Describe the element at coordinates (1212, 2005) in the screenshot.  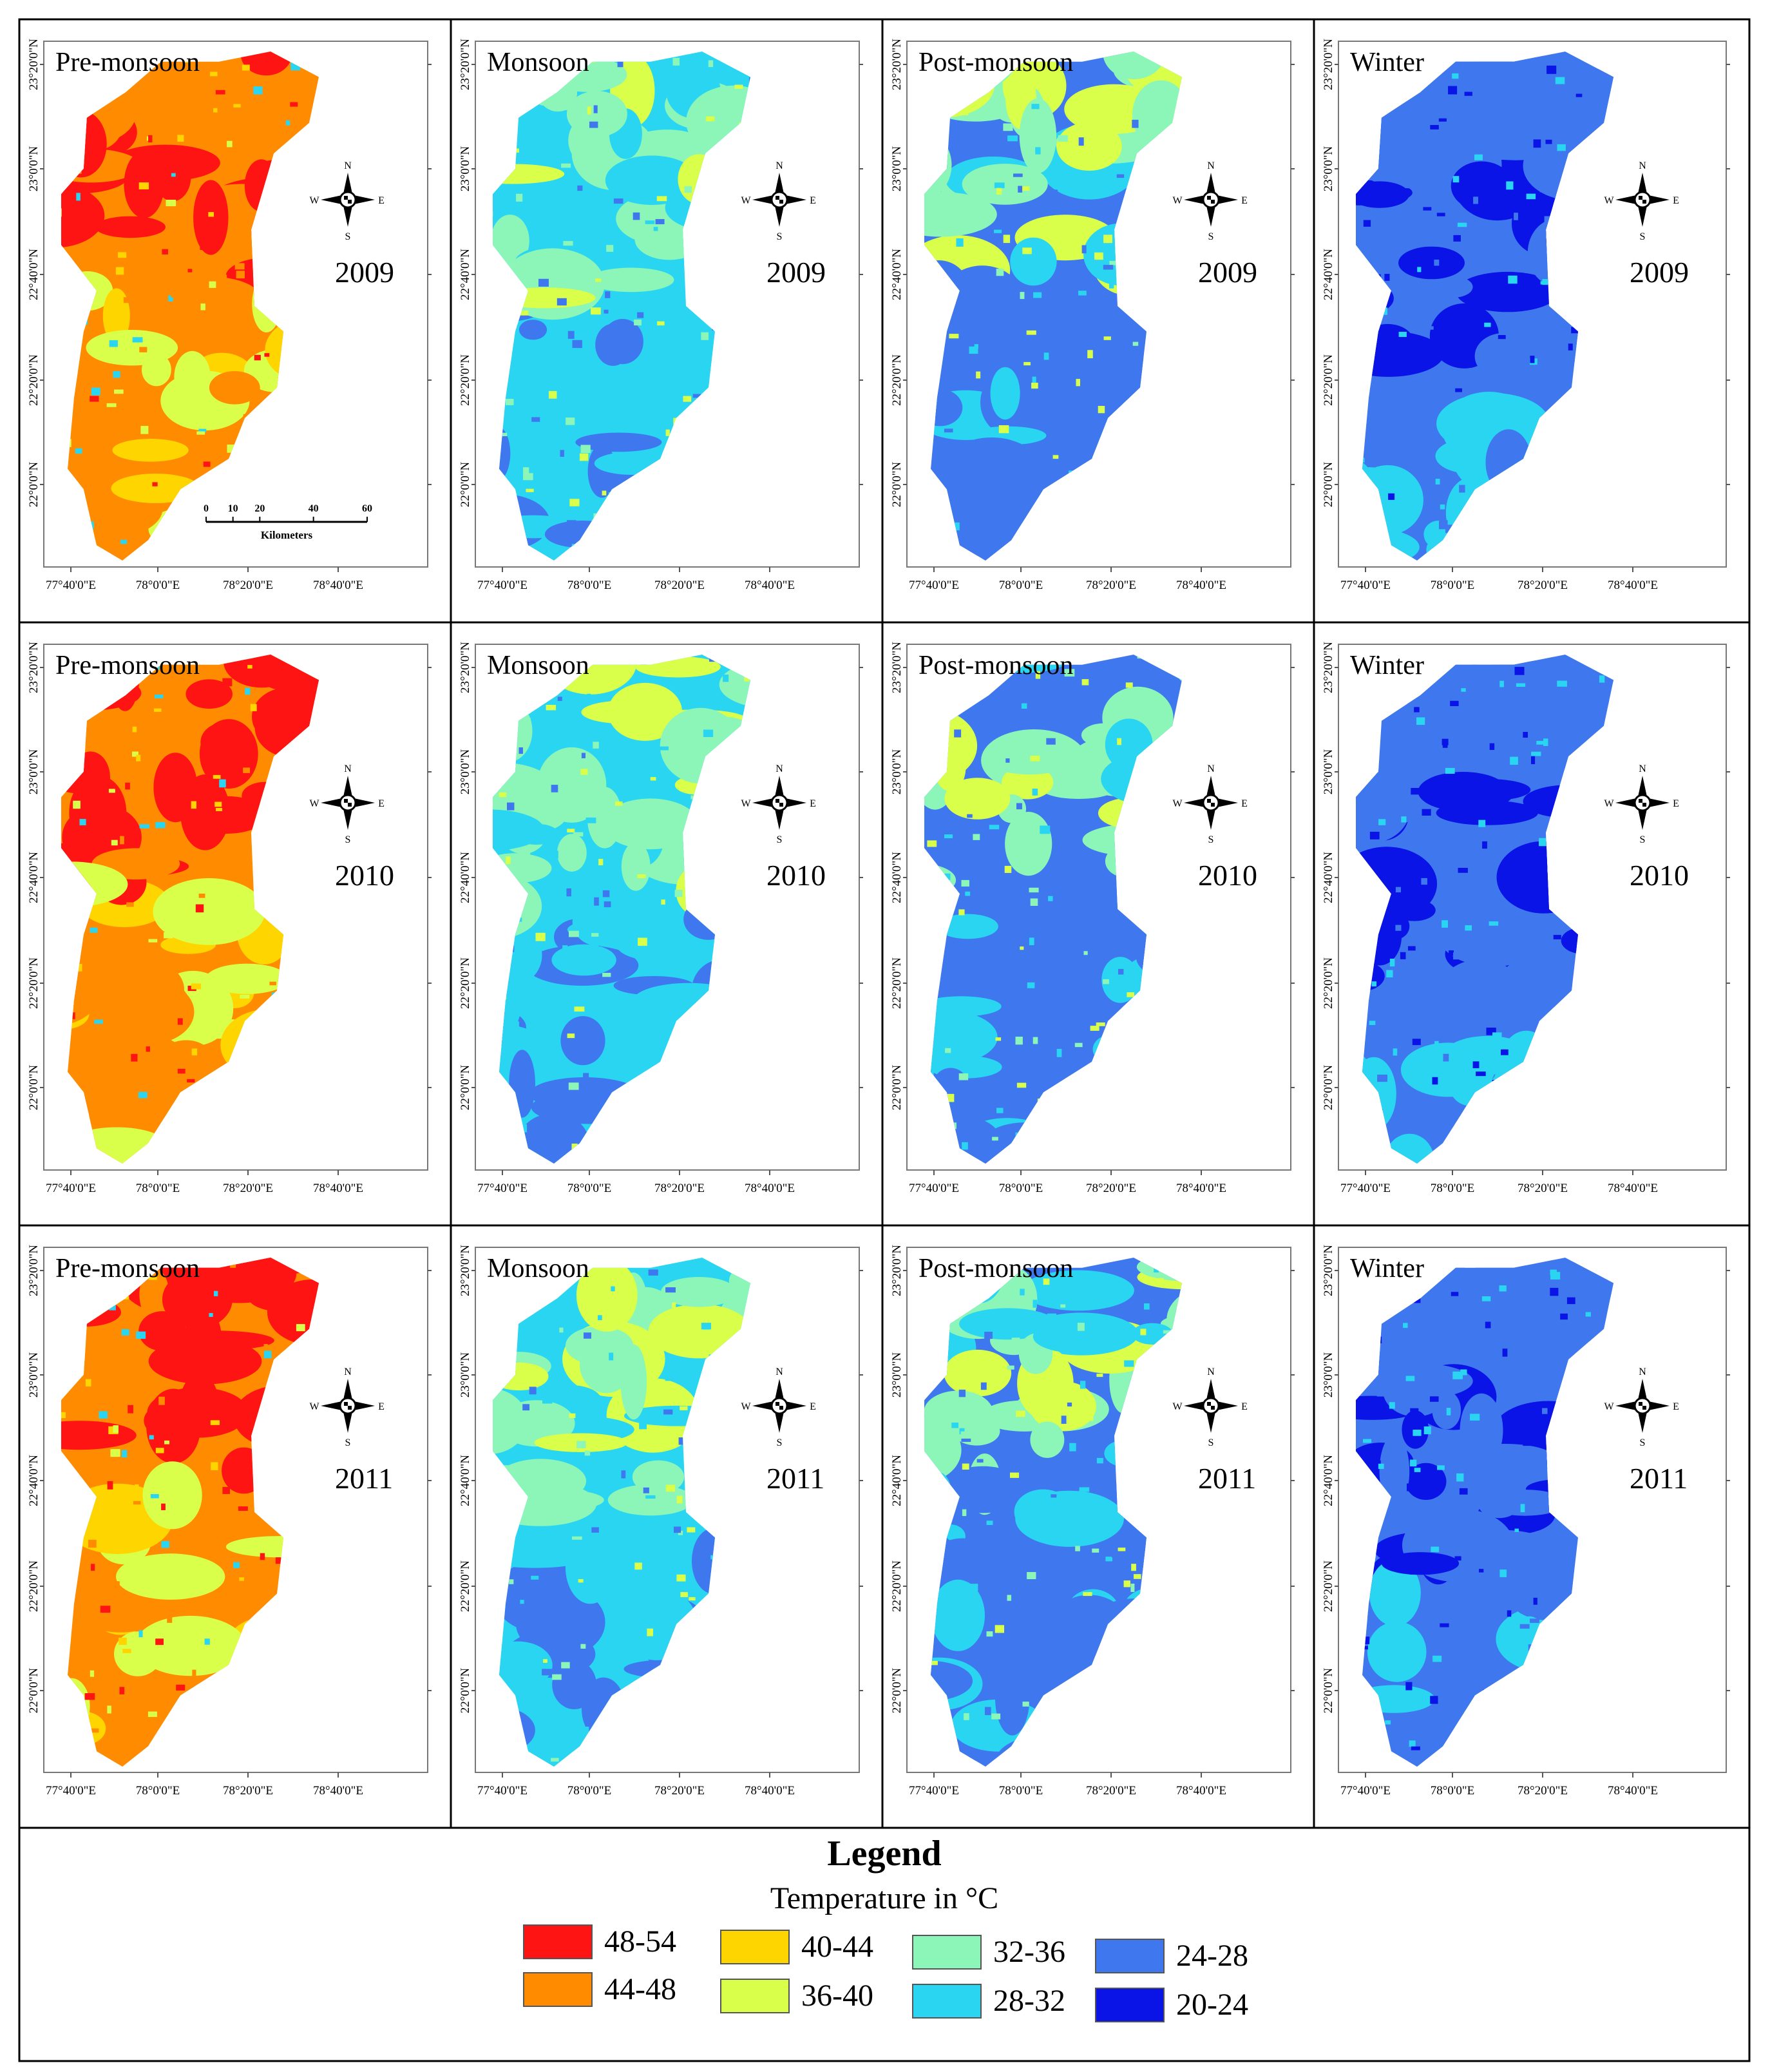
I see `legend-label: 20-24` at that location.